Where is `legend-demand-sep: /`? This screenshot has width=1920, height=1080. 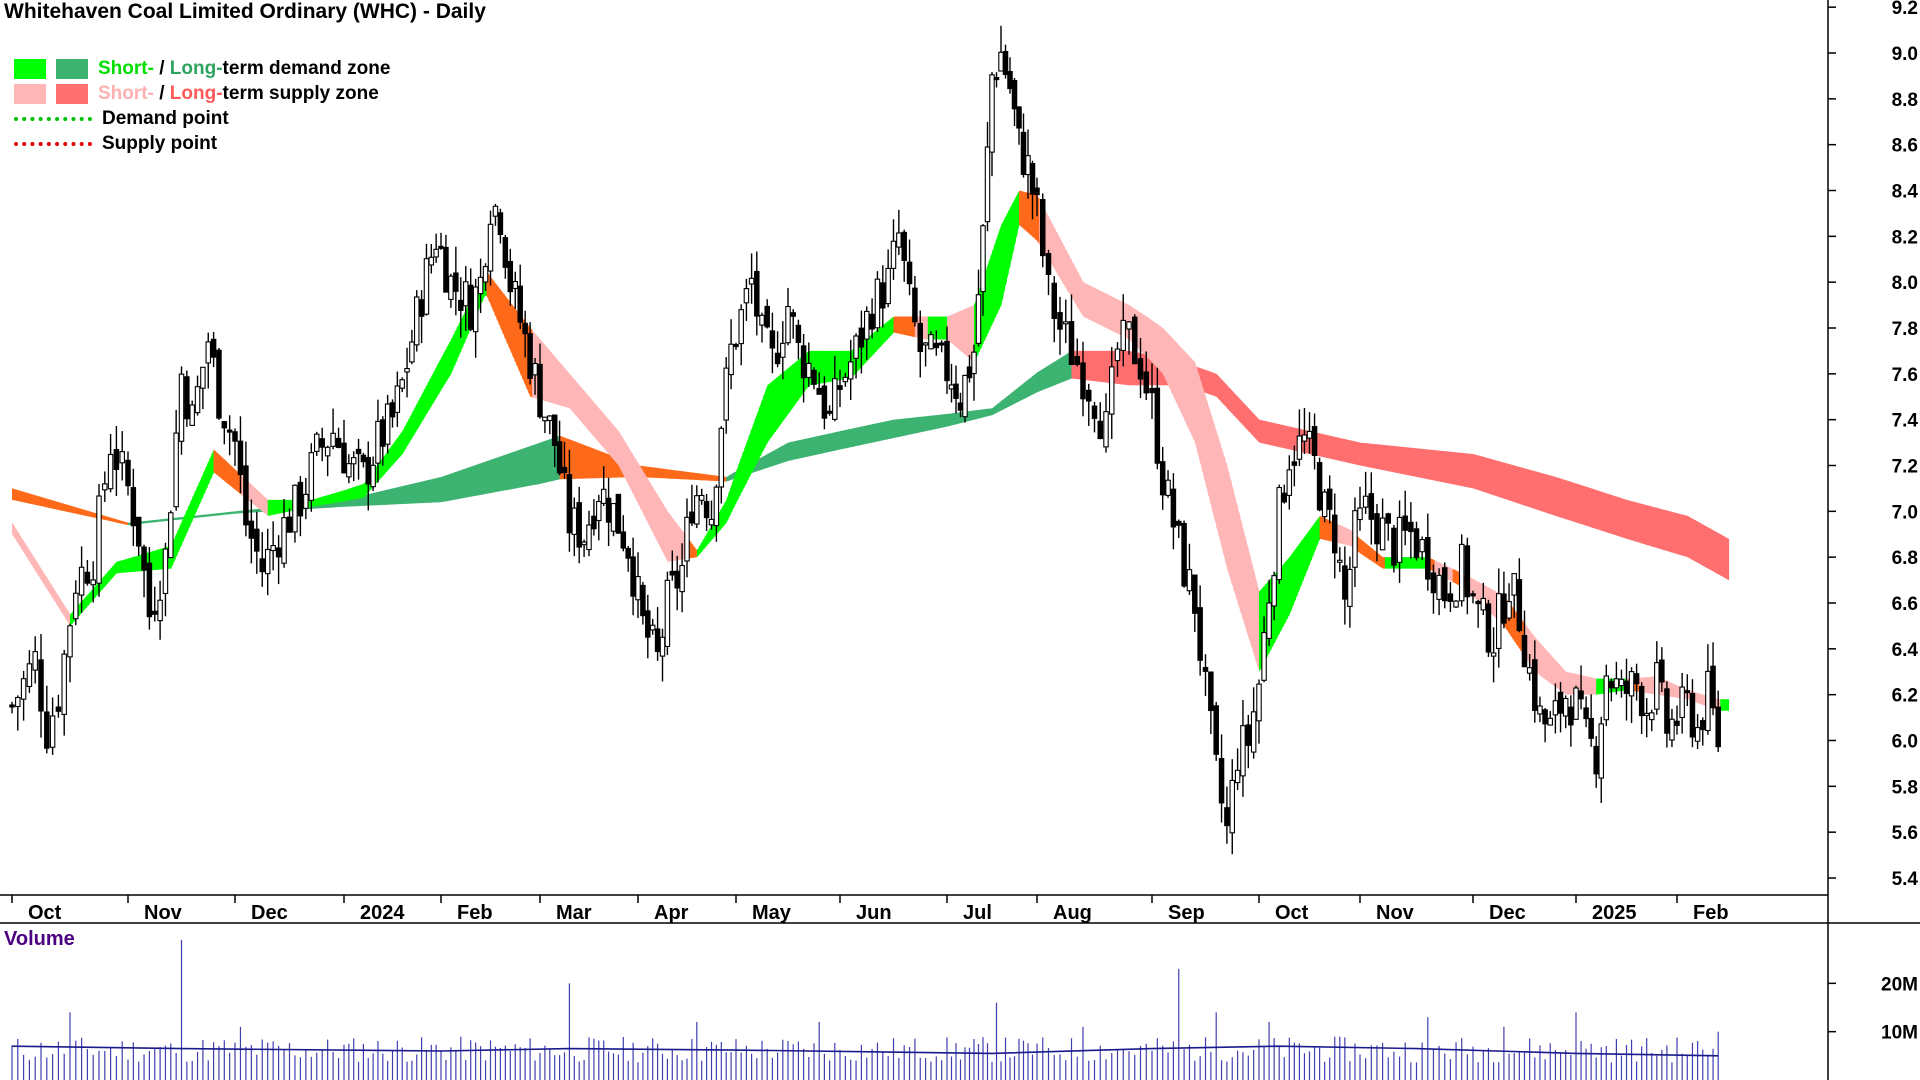 legend-demand-sep: / is located at coordinates (161, 68).